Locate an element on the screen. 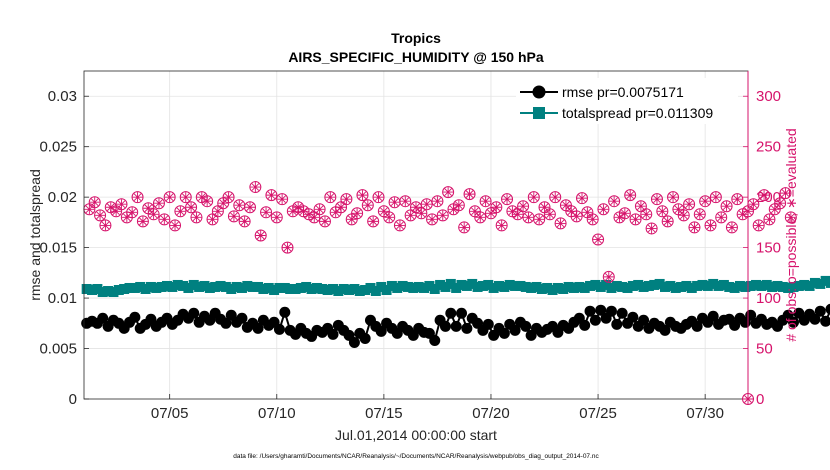 The height and width of the screenshot is (470, 830). x-tick-label: 07/20 is located at coordinates (491, 413).